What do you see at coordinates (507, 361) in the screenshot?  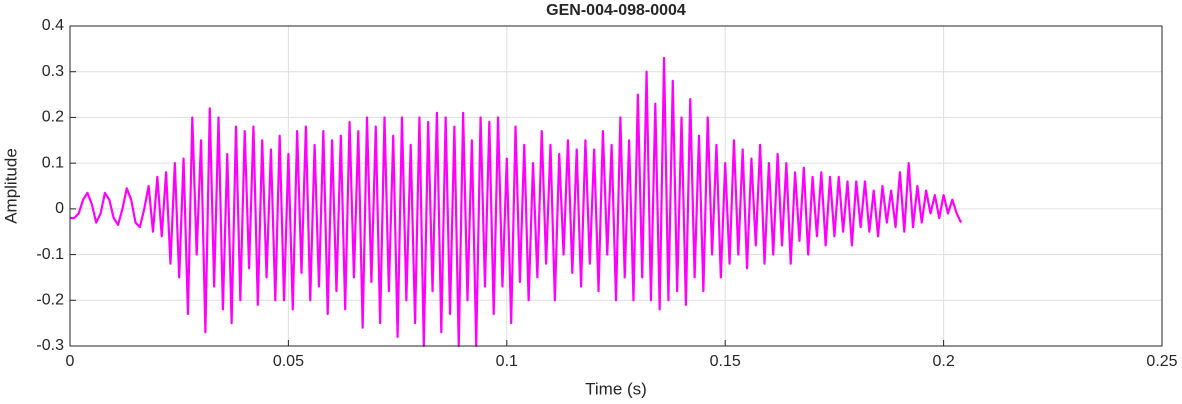 I see `x-tick-label: 0.1` at bounding box center [507, 361].